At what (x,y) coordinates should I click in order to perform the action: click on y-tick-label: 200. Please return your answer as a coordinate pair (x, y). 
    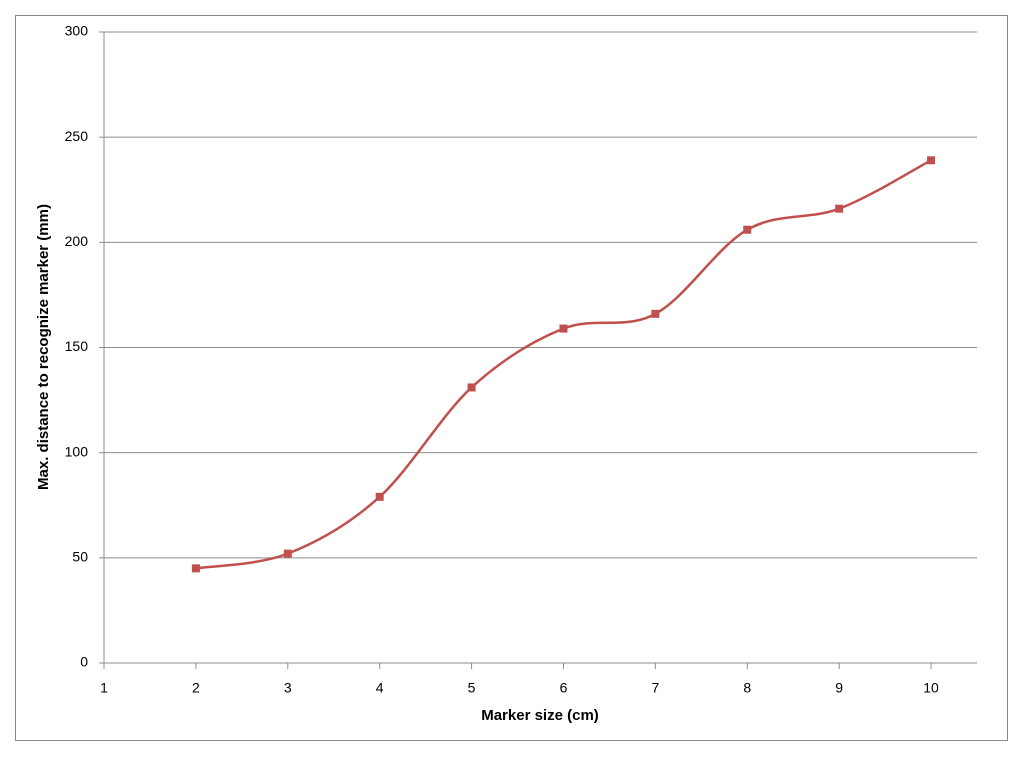
    Looking at the image, I should click on (77, 241).